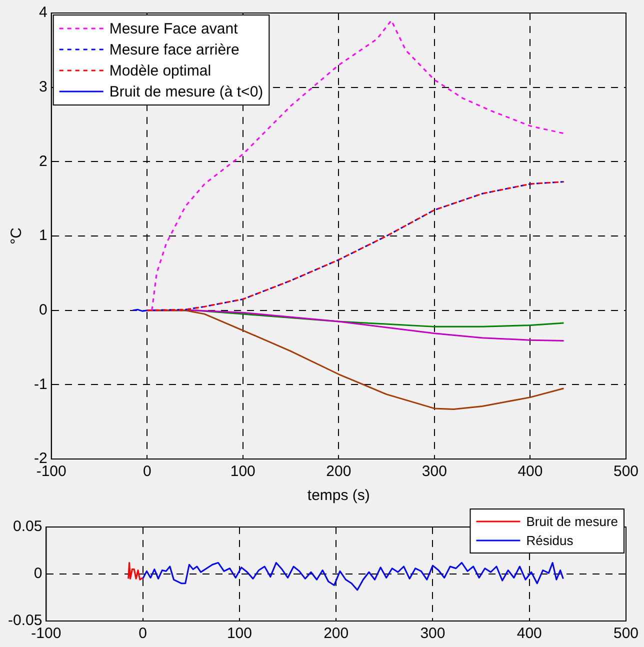  What do you see at coordinates (572, 522) in the screenshot?
I see `legend-label: Bruit de mesure` at bounding box center [572, 522].